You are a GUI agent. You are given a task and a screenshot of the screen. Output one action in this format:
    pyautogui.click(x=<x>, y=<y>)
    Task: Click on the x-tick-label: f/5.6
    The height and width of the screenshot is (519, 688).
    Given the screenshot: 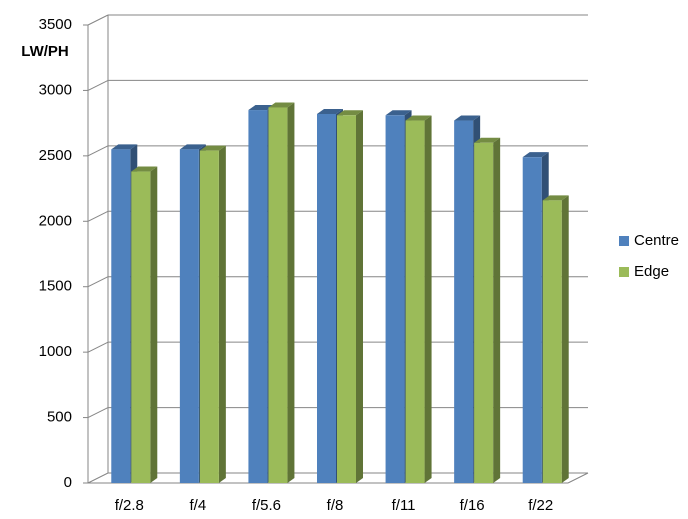 What is the action you would take?
    pyautogui.click(x=266, y=505)
    